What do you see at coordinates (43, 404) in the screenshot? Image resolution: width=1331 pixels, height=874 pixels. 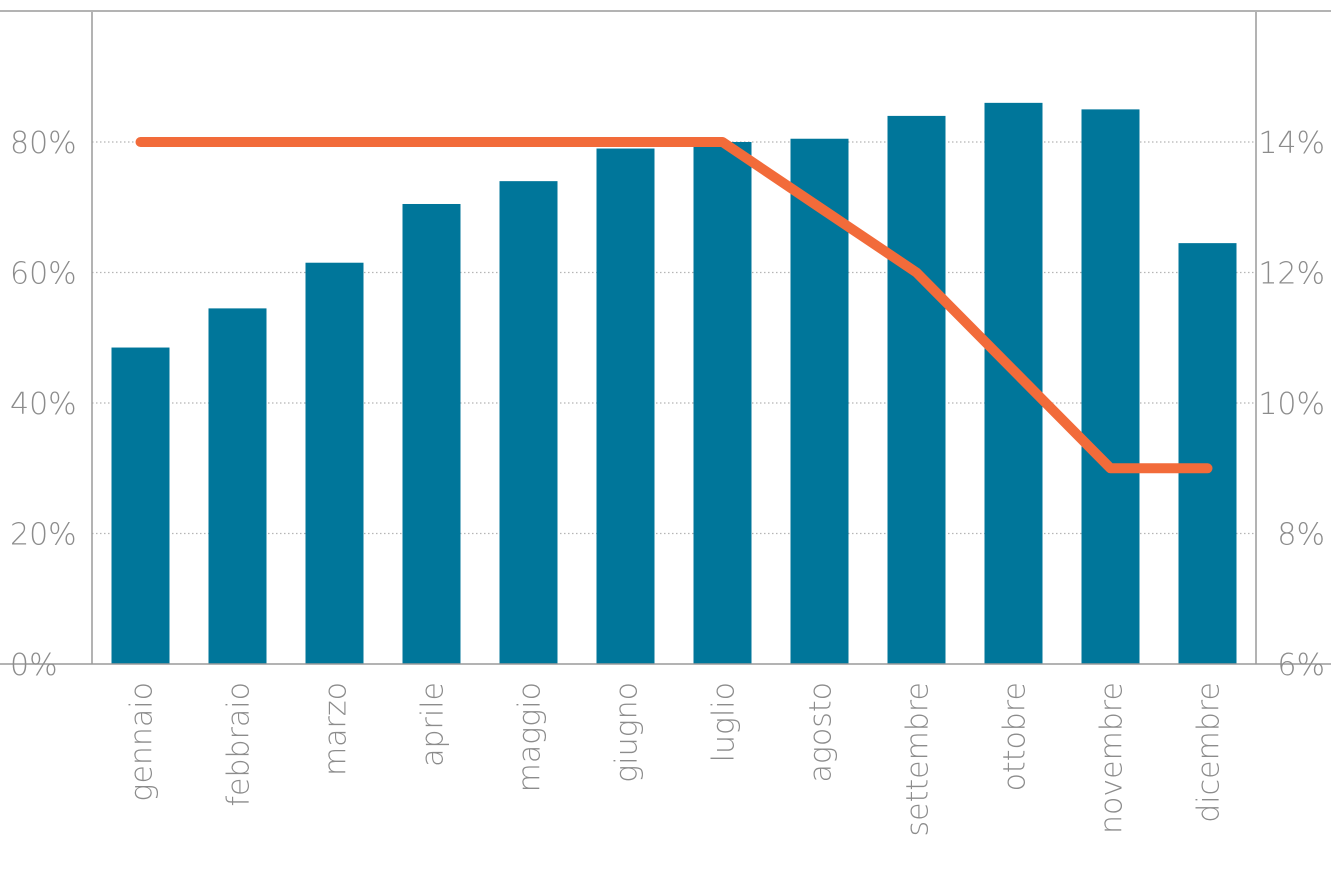 I see `y-tick-label: 40%` at bounding box center [43, 404].